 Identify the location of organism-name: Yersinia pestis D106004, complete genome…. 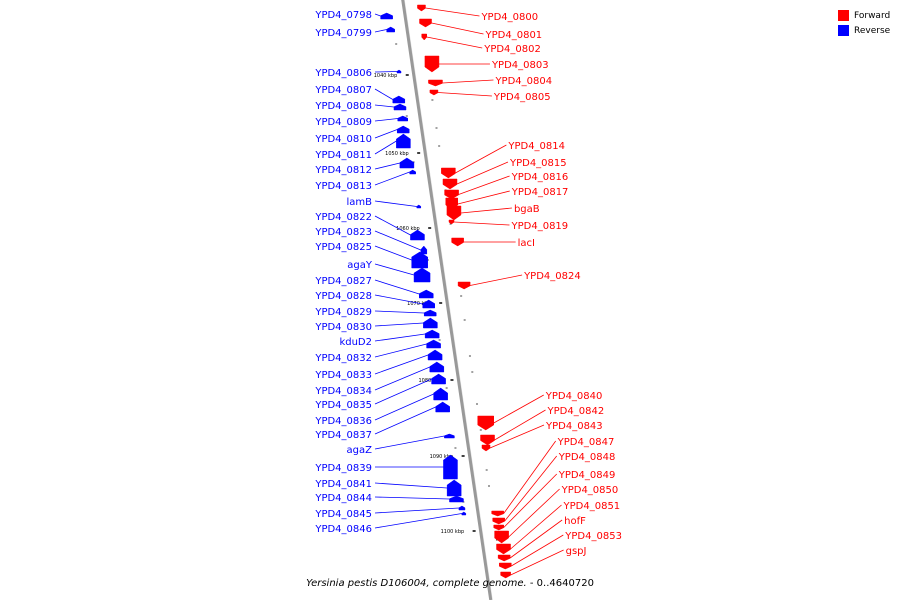
(416, 583).